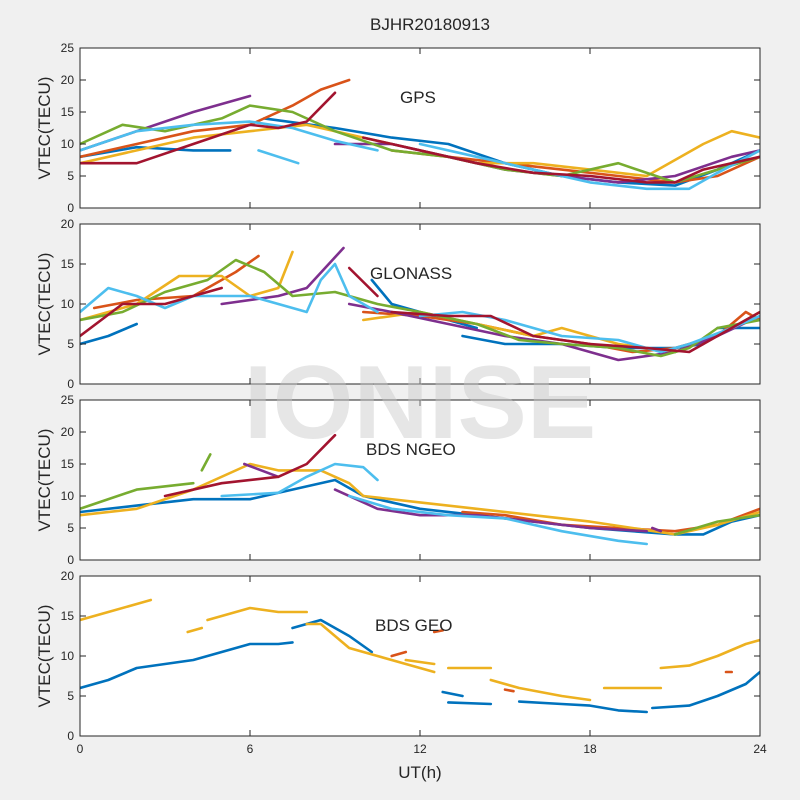 This screenshot has width=800, height=800. What do you see at coordinates (418, 97) in the screenshot?
I see `panel-label: GPS` at bounding box center [418, 97].